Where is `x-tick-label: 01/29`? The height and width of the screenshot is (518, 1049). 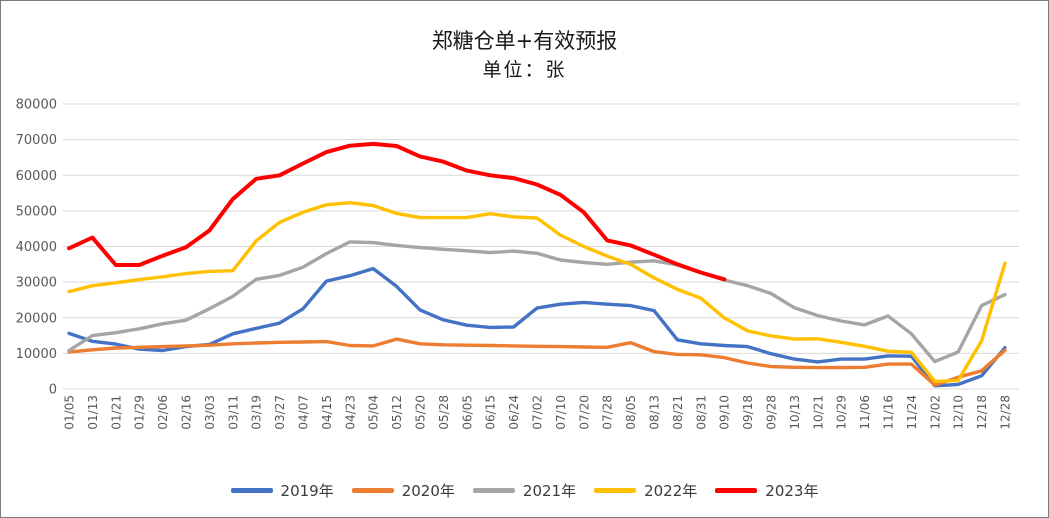
x-tick-label: 01/29 is located at coordinates (140, 412).